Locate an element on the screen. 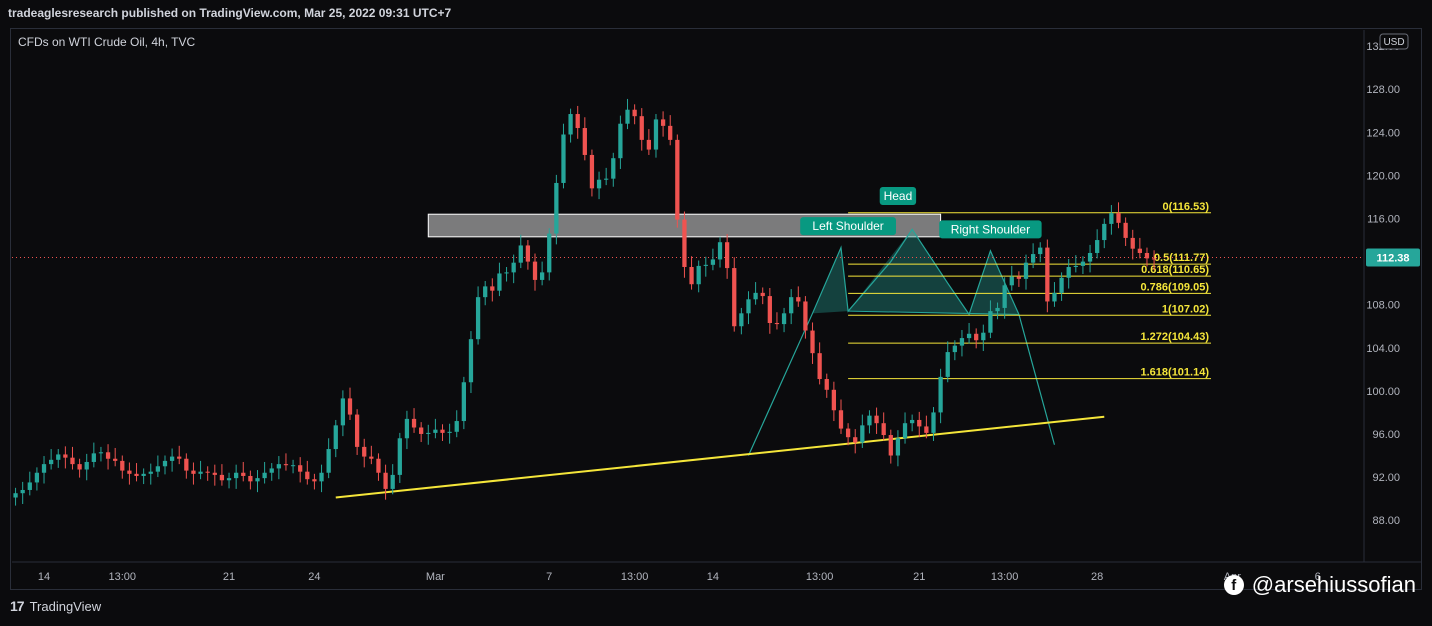 This screenshot has height=626, width=1432. current-price-badge: 112.38 is located at coordinates (1393, 257).